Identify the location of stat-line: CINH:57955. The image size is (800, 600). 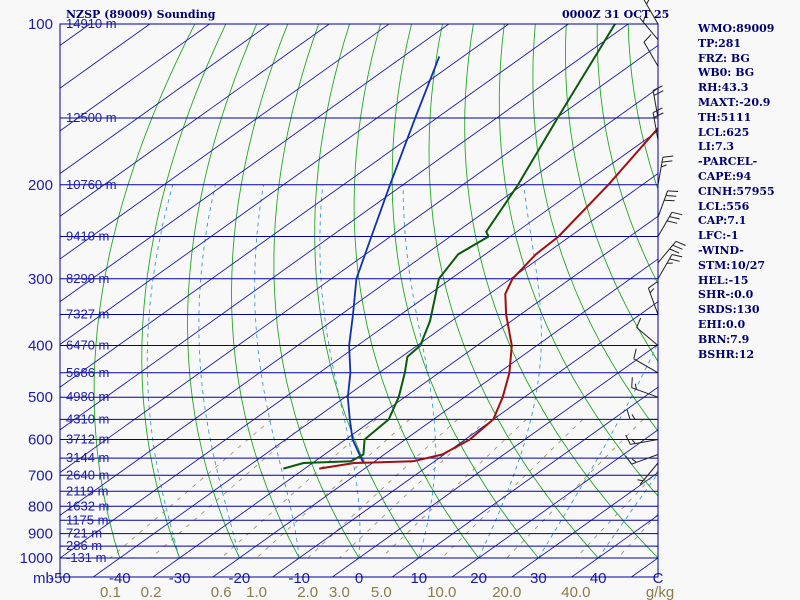
(736, 191).